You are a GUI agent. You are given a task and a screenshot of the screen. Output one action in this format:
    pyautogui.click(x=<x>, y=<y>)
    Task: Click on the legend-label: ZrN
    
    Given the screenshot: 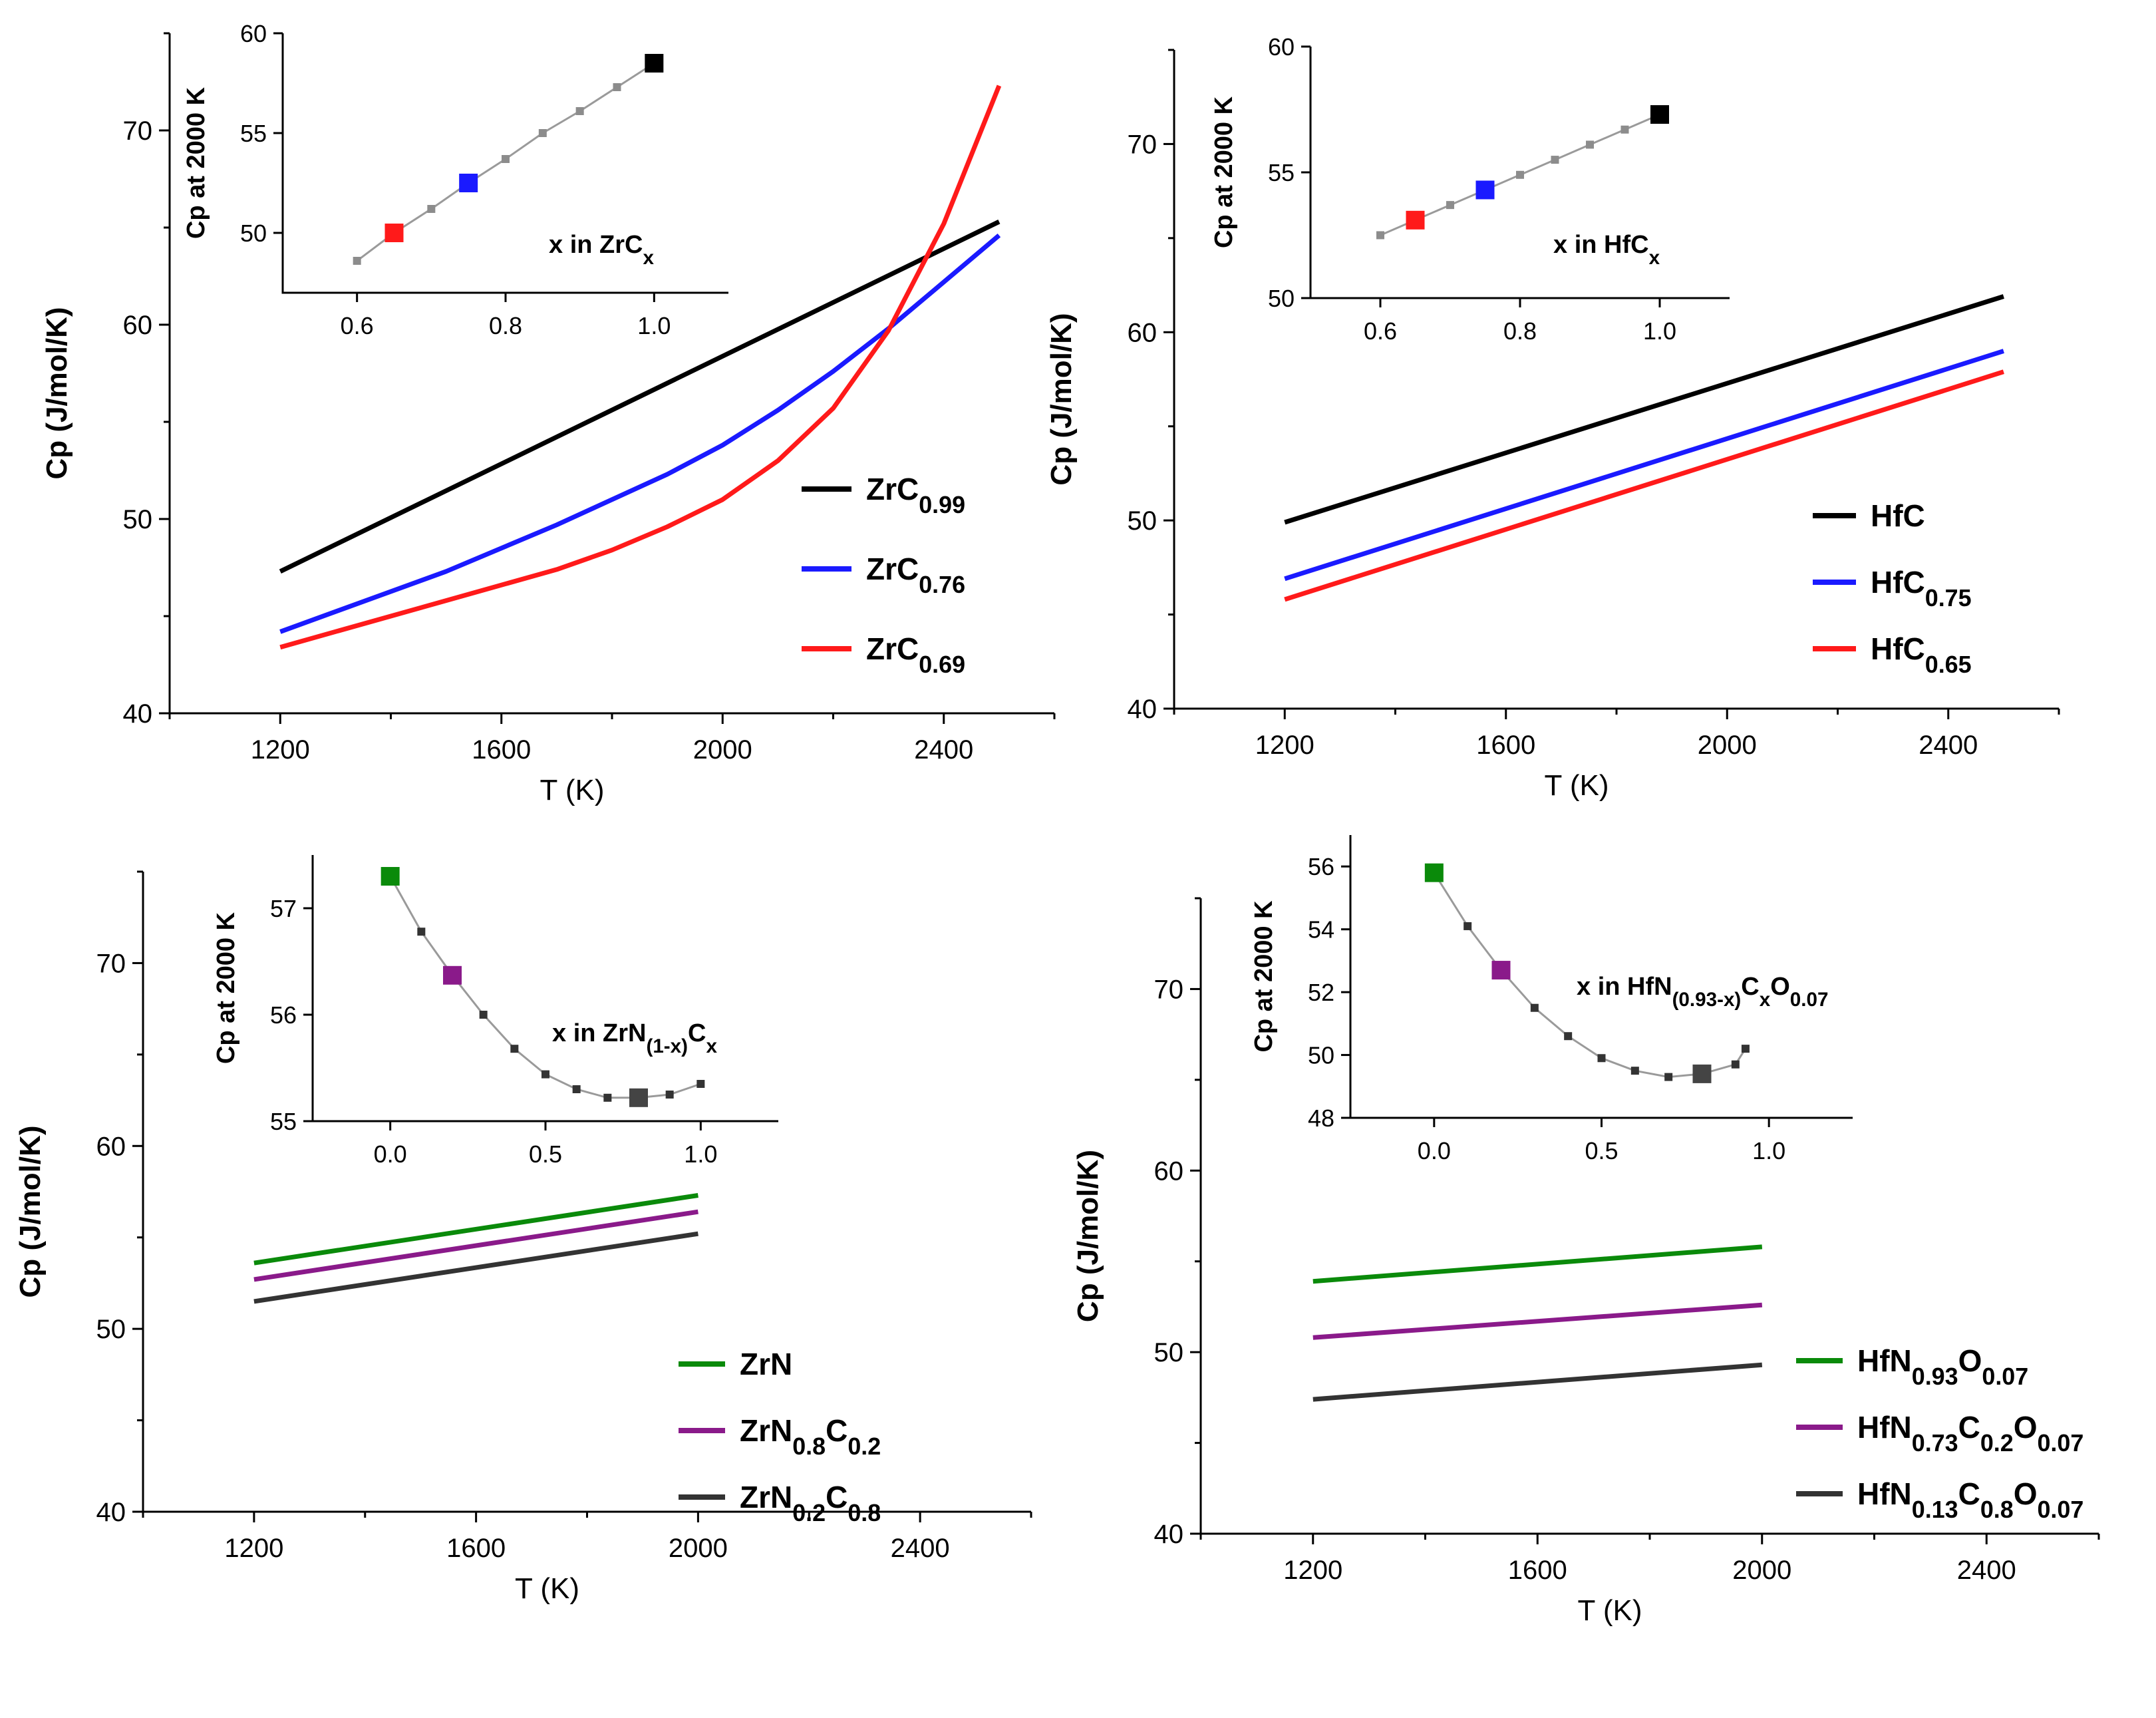 What is the action you would take?
    pyautogui.click(x=766, y=1364)
    